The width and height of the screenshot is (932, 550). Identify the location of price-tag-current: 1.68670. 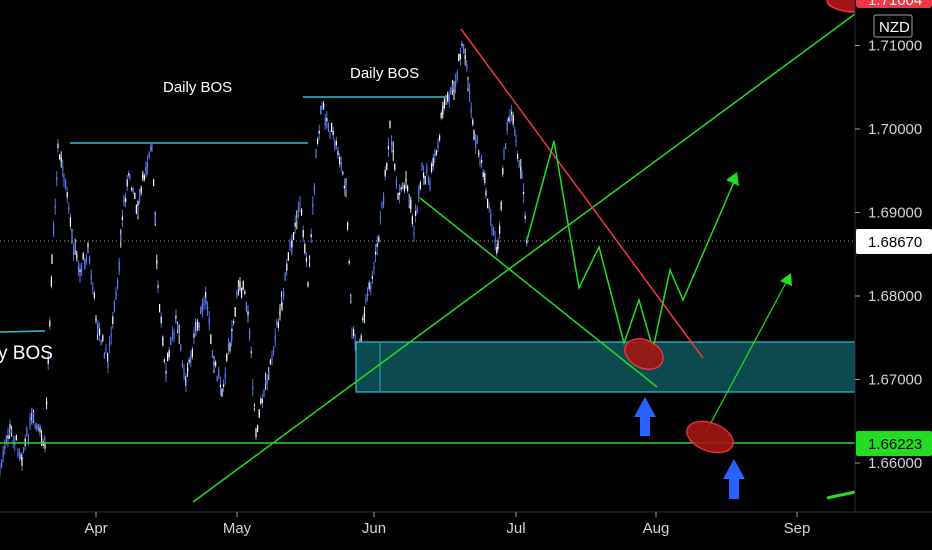
(894, 241).